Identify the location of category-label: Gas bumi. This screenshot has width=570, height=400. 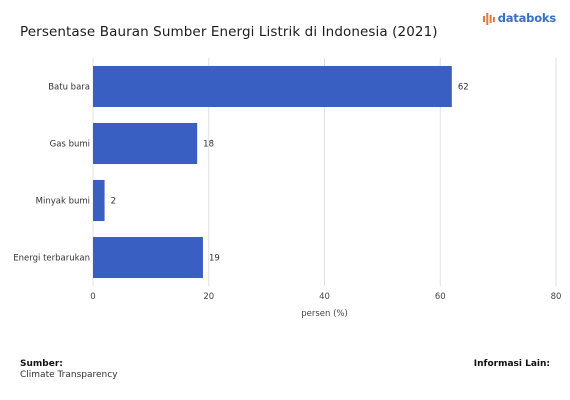
(70, 145).